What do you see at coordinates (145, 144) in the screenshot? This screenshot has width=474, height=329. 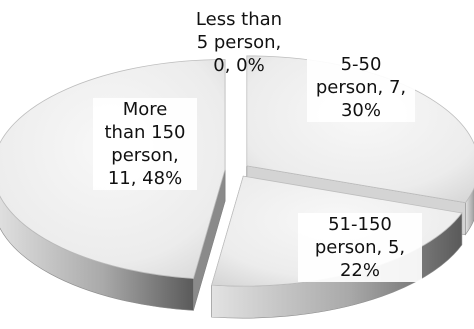 I see `slice-label-more-than-150: More than 150 person, 11, 48%` at bounding box center [145, 144].